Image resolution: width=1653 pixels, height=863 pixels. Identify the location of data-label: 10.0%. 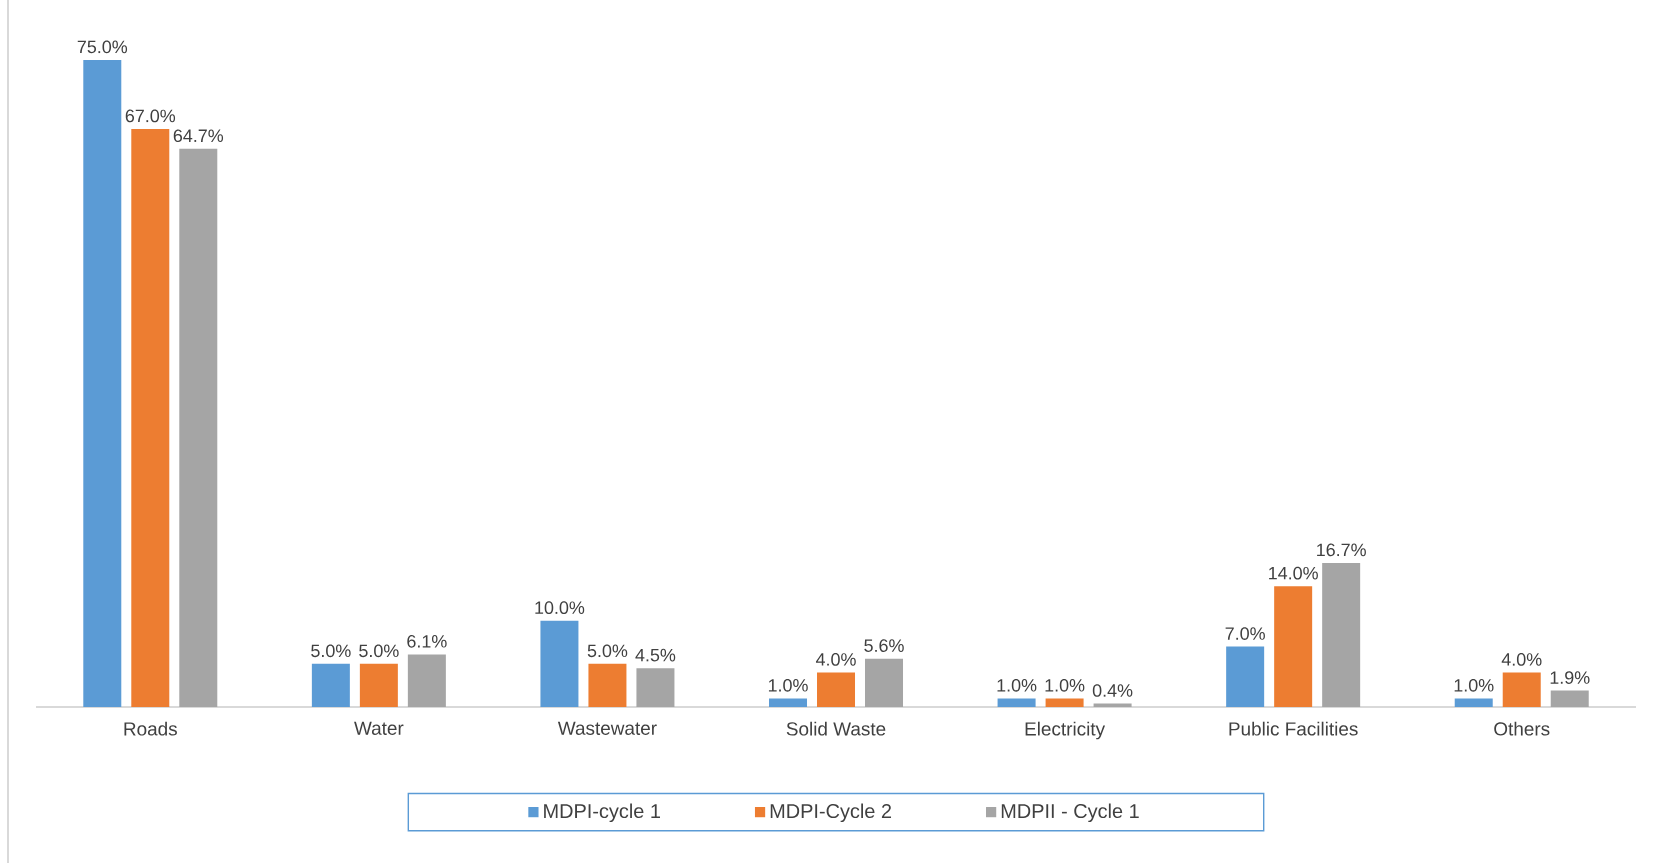
(560, 608).